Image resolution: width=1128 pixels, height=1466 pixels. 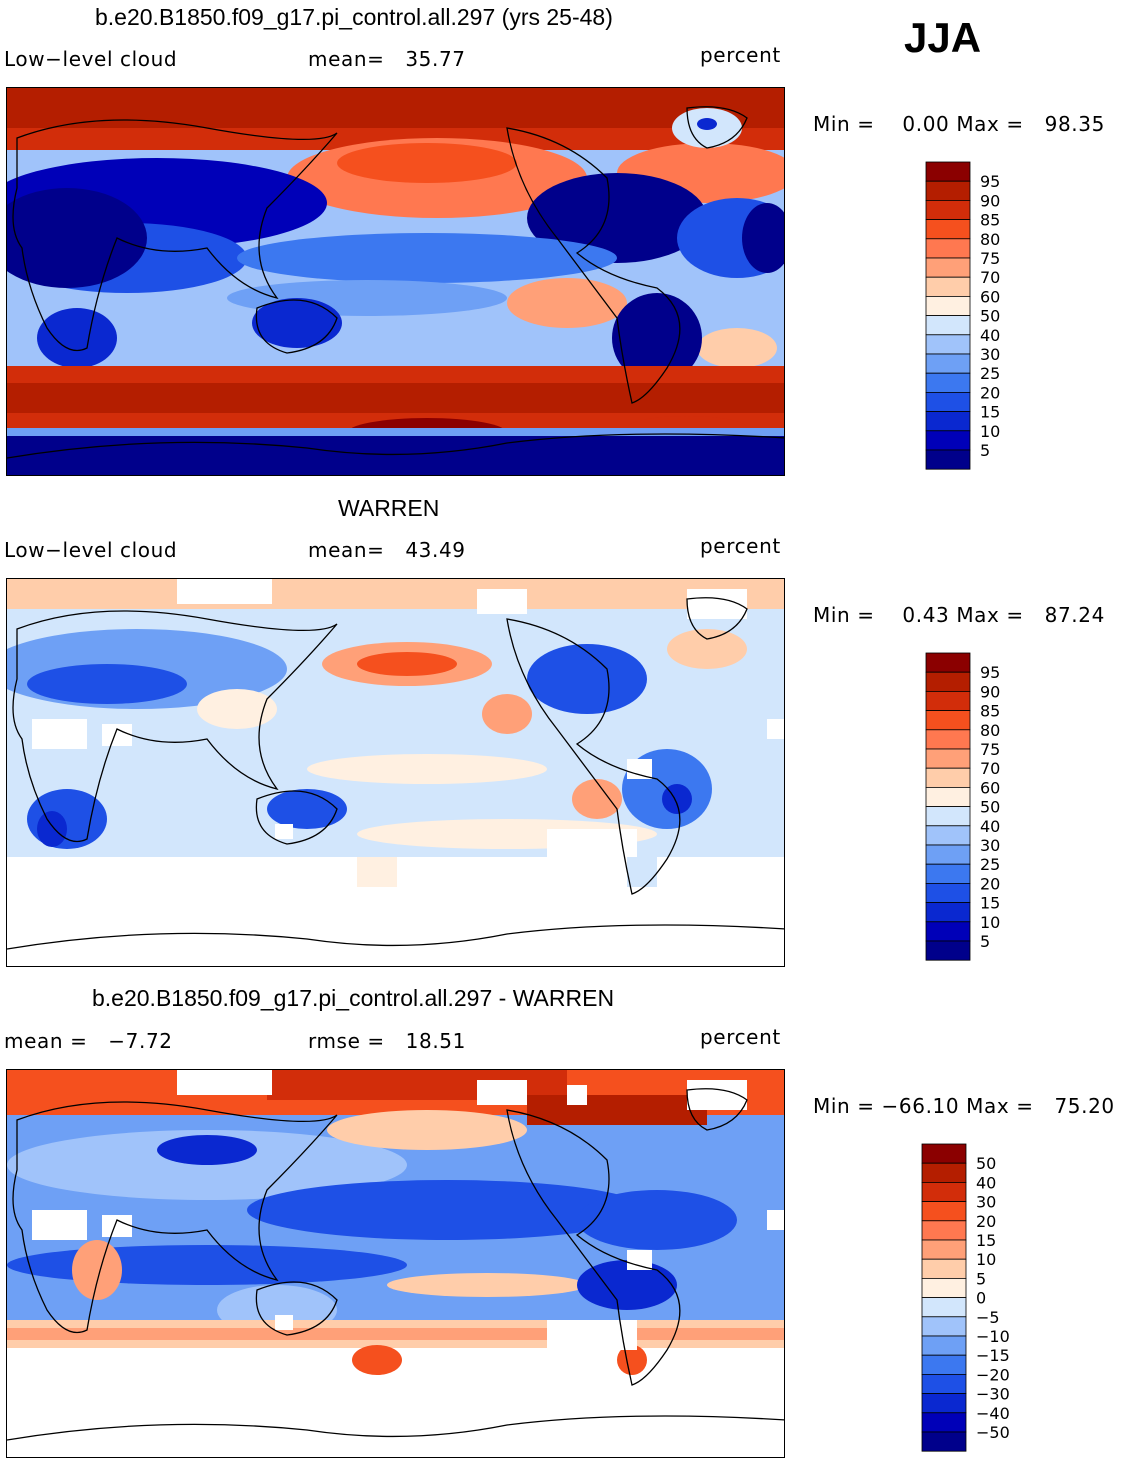 What do you see at coordinates (990, 277) in the screenshot?
I see `panel-1-colorbar-label: 70` at bounding box center [990, 277].